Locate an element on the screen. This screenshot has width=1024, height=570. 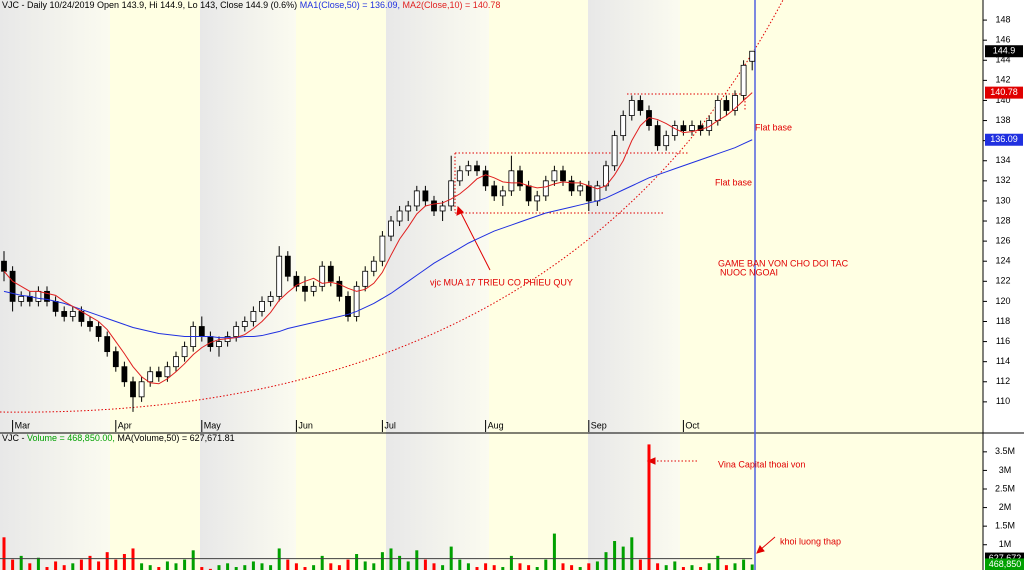
y-tick-label: 3.5M is located at coordinates (1005, 451).